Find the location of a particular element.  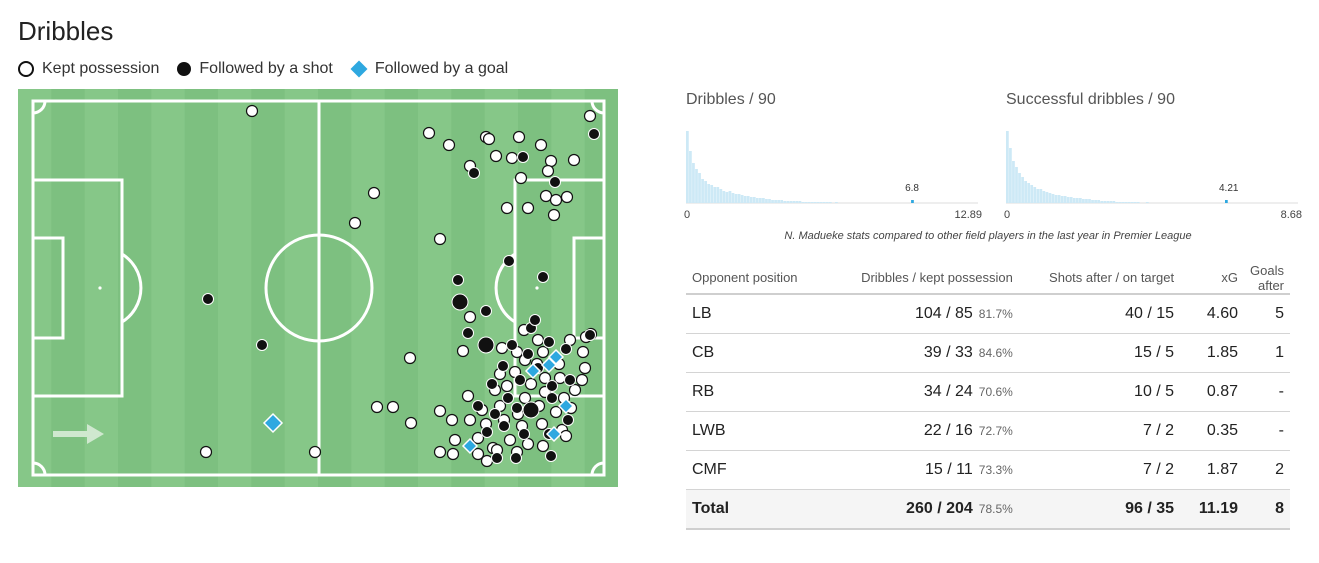

histogram-bars is located at coordinates (832, 167).